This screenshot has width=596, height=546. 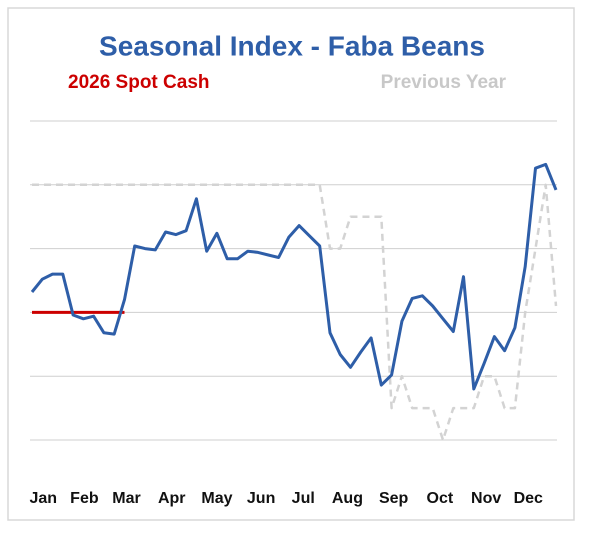 I want to click on x-tick-label: Feb, so click(x=84, y=498).